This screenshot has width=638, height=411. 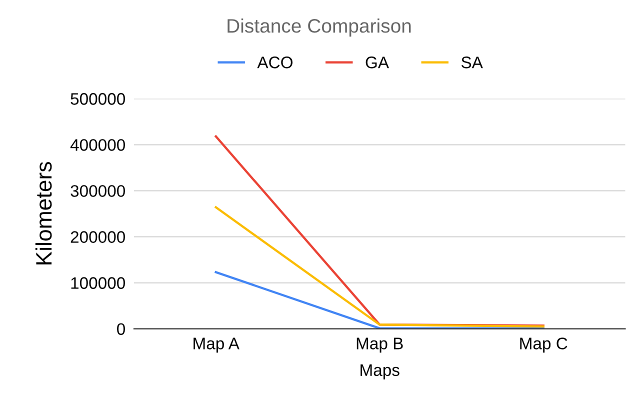 I want to click on x-tick-label: Map C, so click(x=544, y=345).